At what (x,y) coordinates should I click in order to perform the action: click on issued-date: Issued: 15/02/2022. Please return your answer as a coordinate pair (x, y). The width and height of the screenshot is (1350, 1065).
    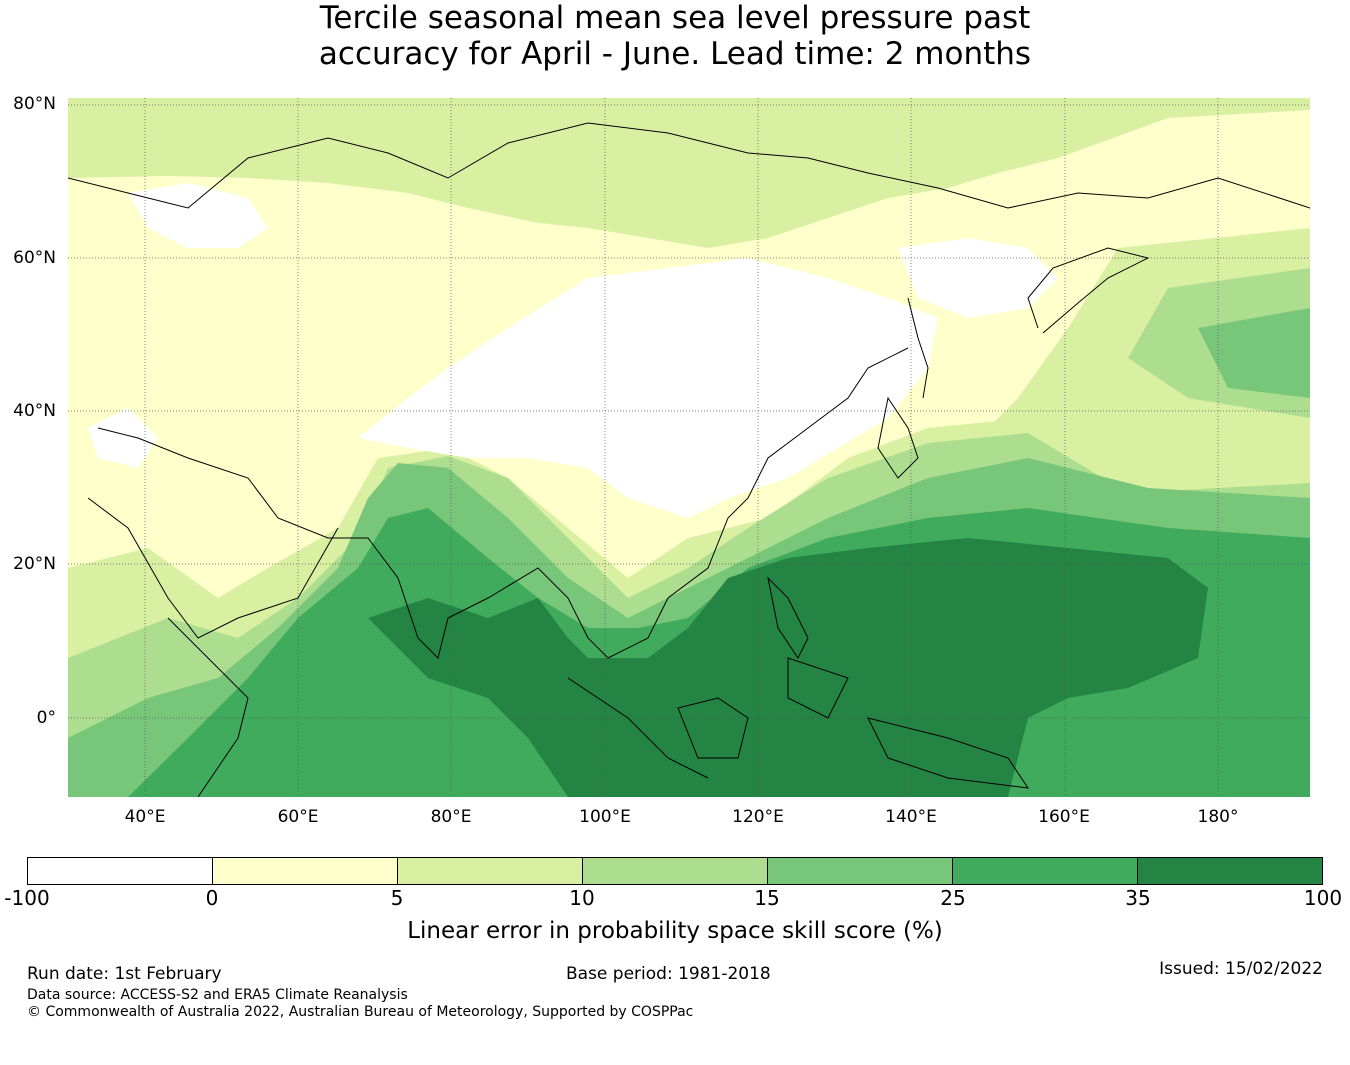
    Looking at the image, I should click on (1241, 969).